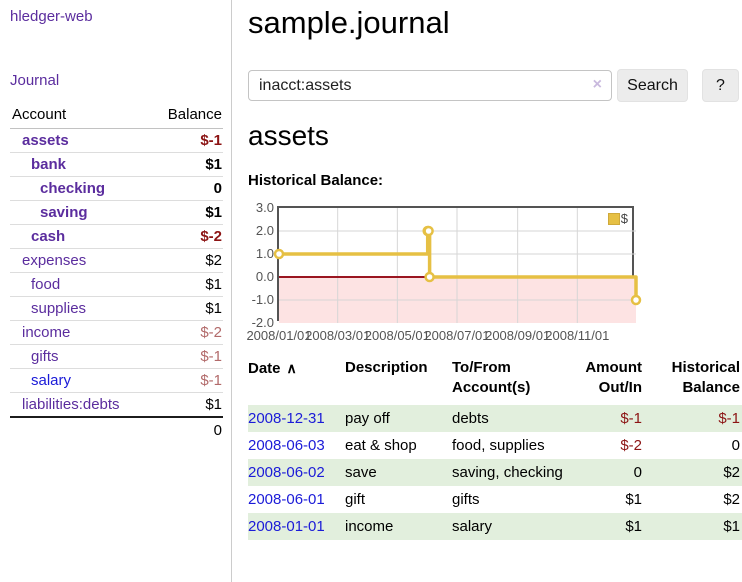 The height and width of the screenshot is (582, 742). I want to click on account-row: bank $1, so click(116, 164).